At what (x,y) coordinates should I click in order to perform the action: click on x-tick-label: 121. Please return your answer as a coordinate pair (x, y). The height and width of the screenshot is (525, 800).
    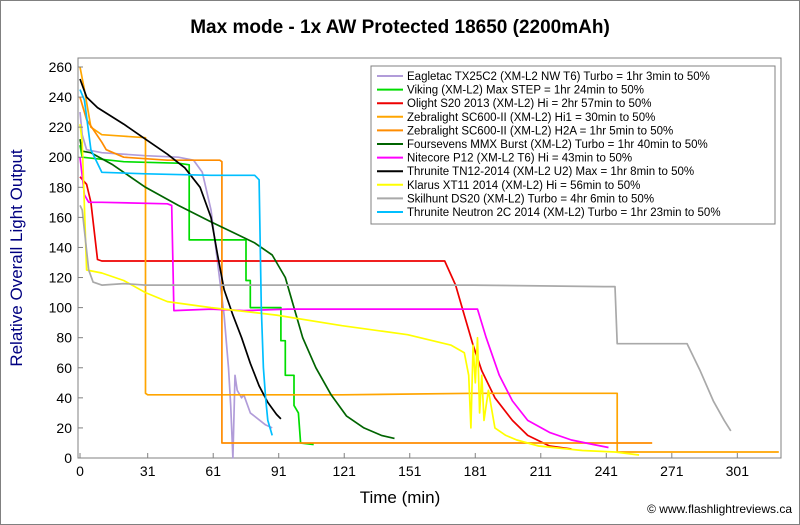
    Looking at the image, I should click on (345, 471).